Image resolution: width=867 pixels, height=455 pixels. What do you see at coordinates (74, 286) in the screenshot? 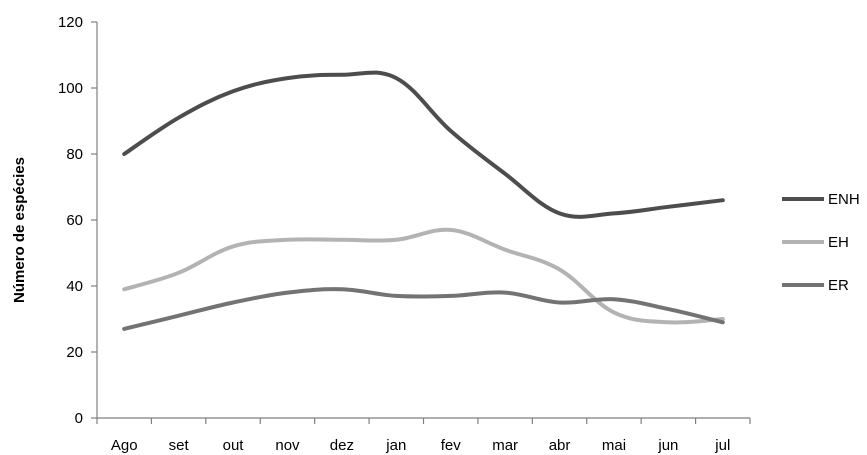
I see `y-tick-label: 40` at bounding box center [74, 286].